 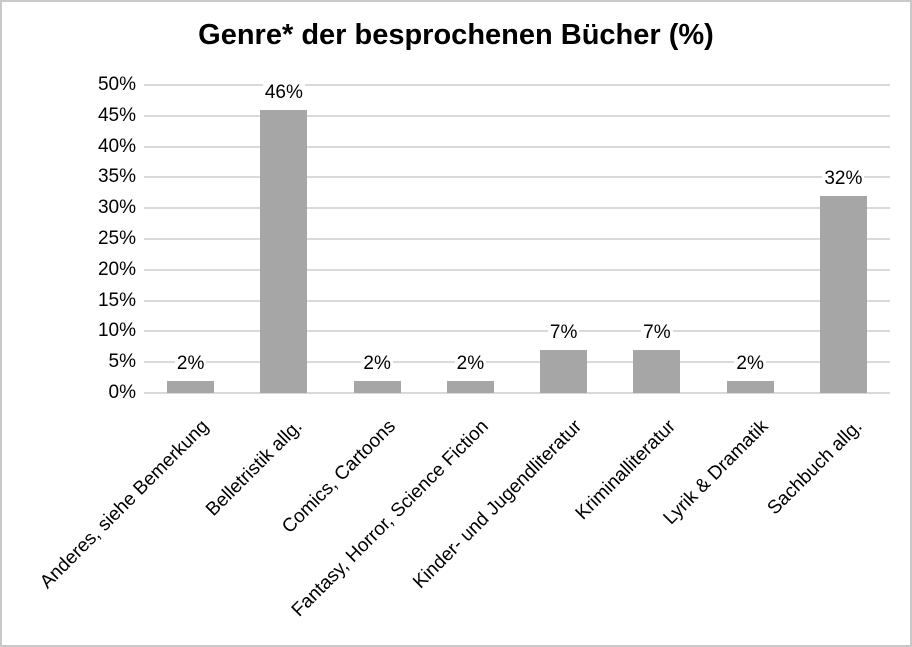 What do you see at coordinates (116, 84) in the screenshot?
I see `y-tick-label: 50%` at bounding box center [116, 84].